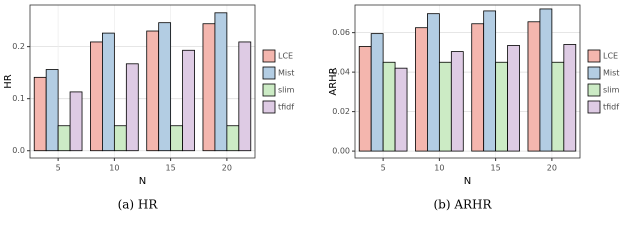 The height and width of the screenshot is (240, 640). I want to click on caption: (a) HR, so click(138, 205).